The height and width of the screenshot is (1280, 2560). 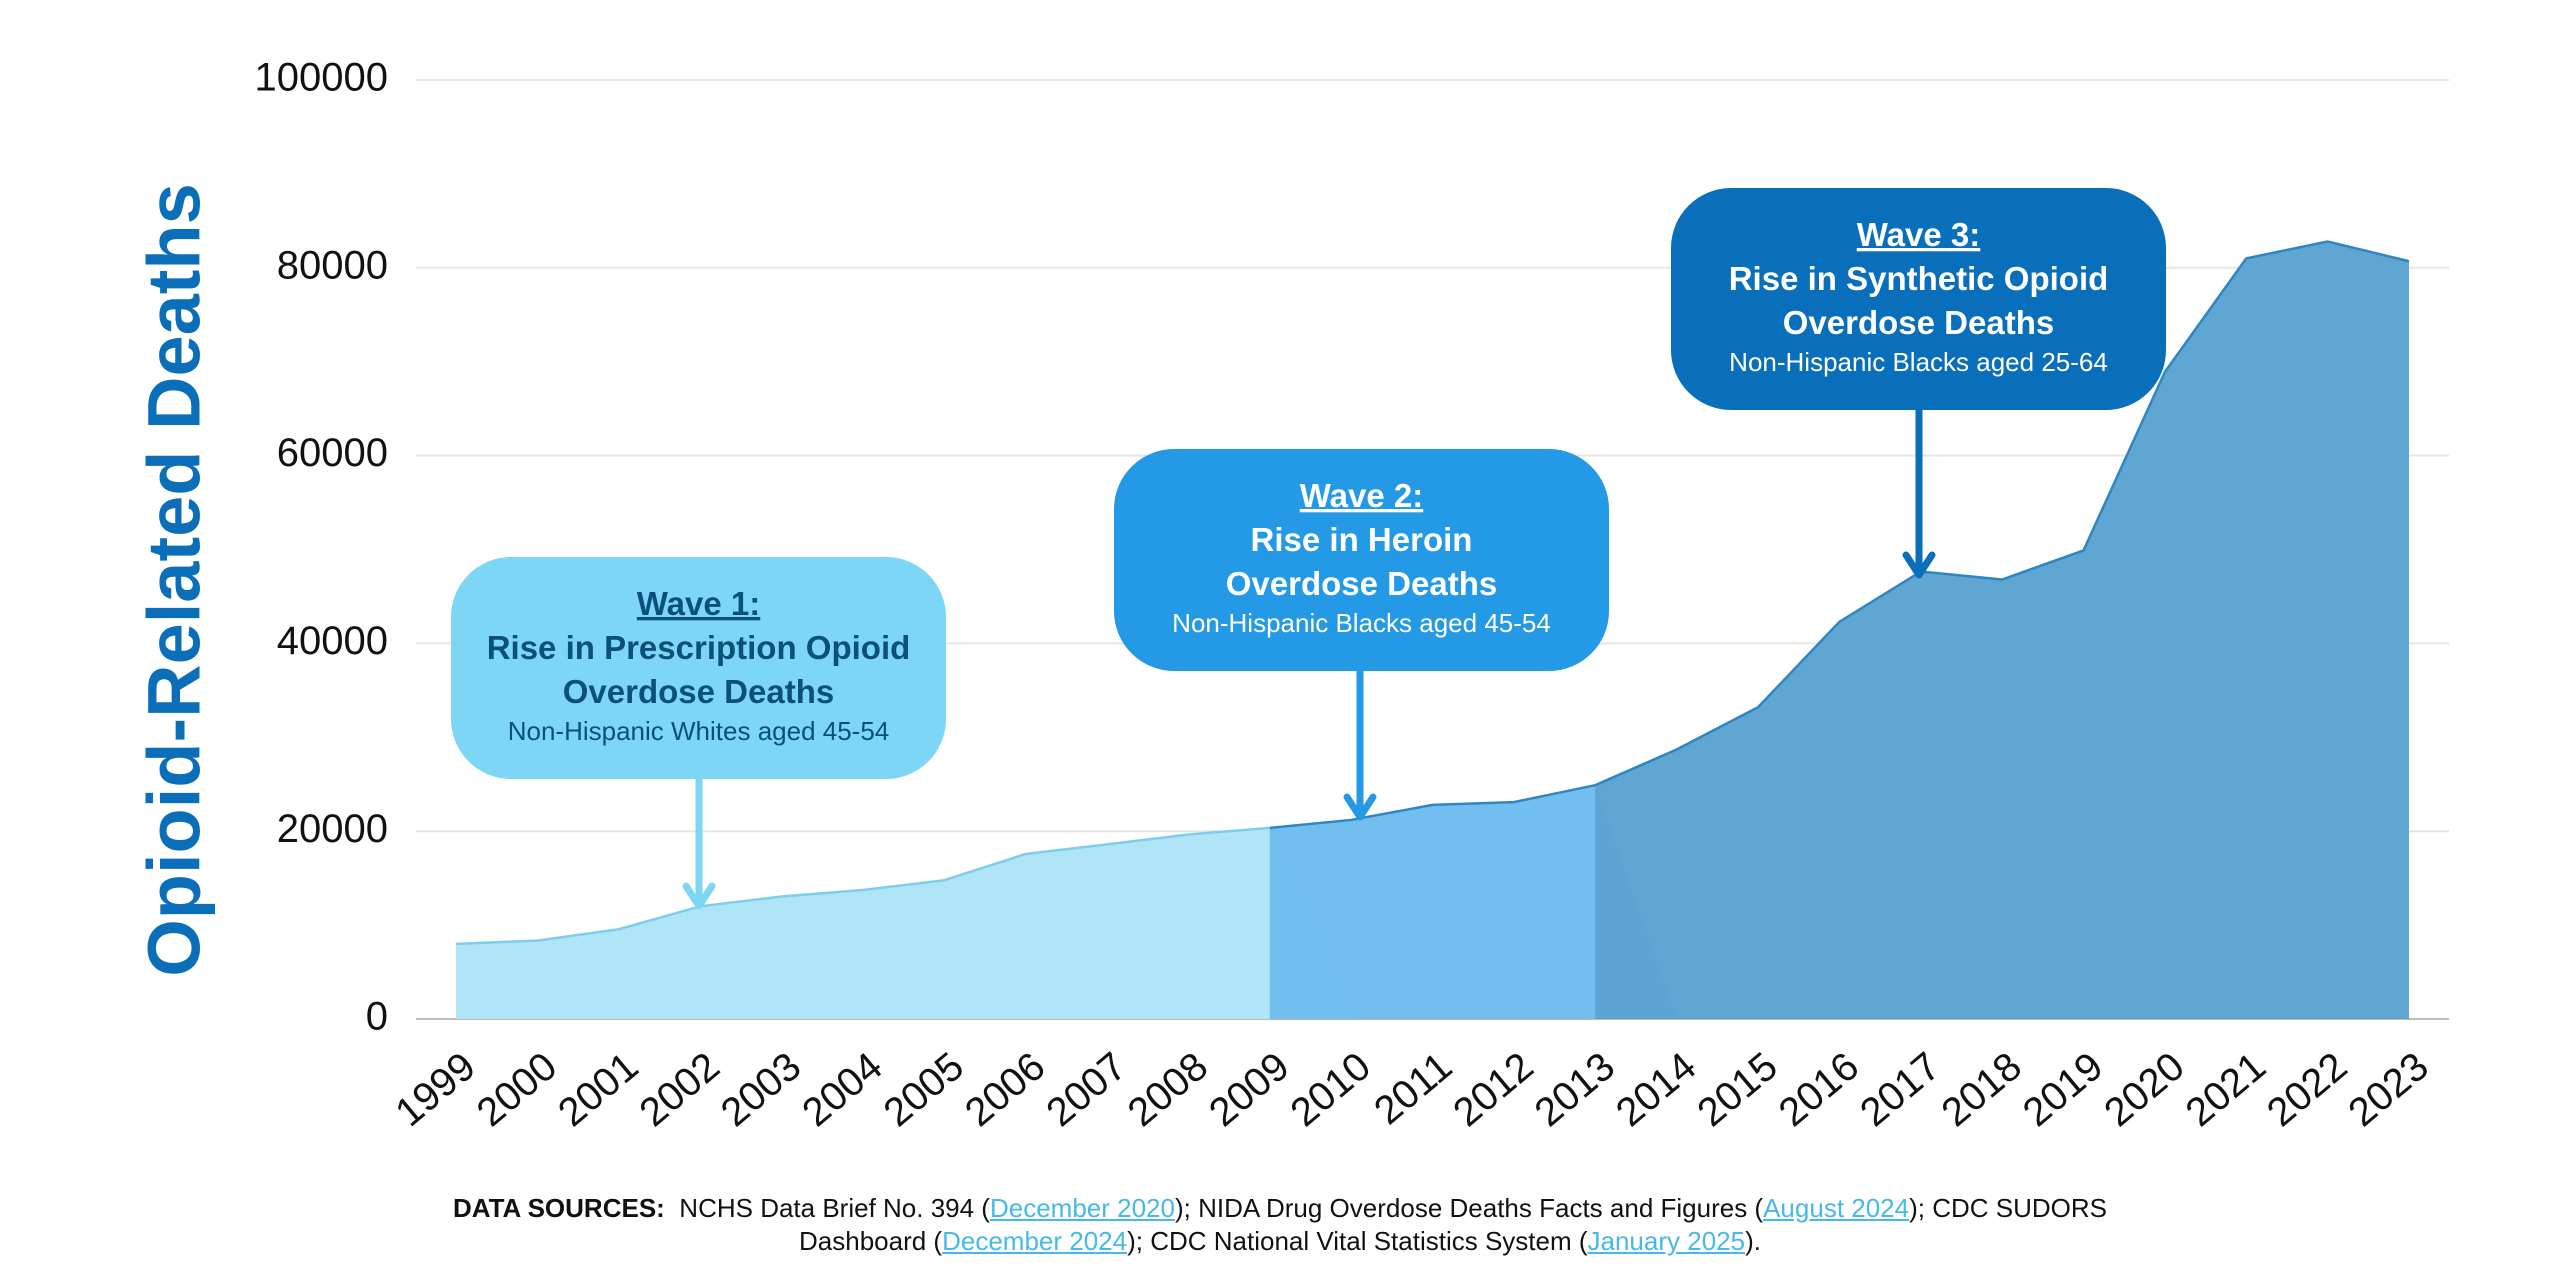 What do you see at coordinates (1086, 1089) in the screenshot?
I see `x-tick-label: 2007` at bounding box center [1086, 1089].